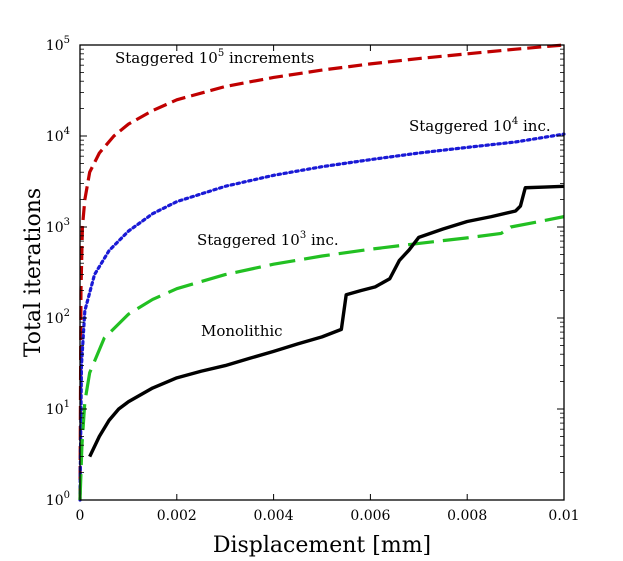 Image resolution: width=623 pixels, height=561 pixels. I want to click on series-label-exponent: 4, so click(515, 121).